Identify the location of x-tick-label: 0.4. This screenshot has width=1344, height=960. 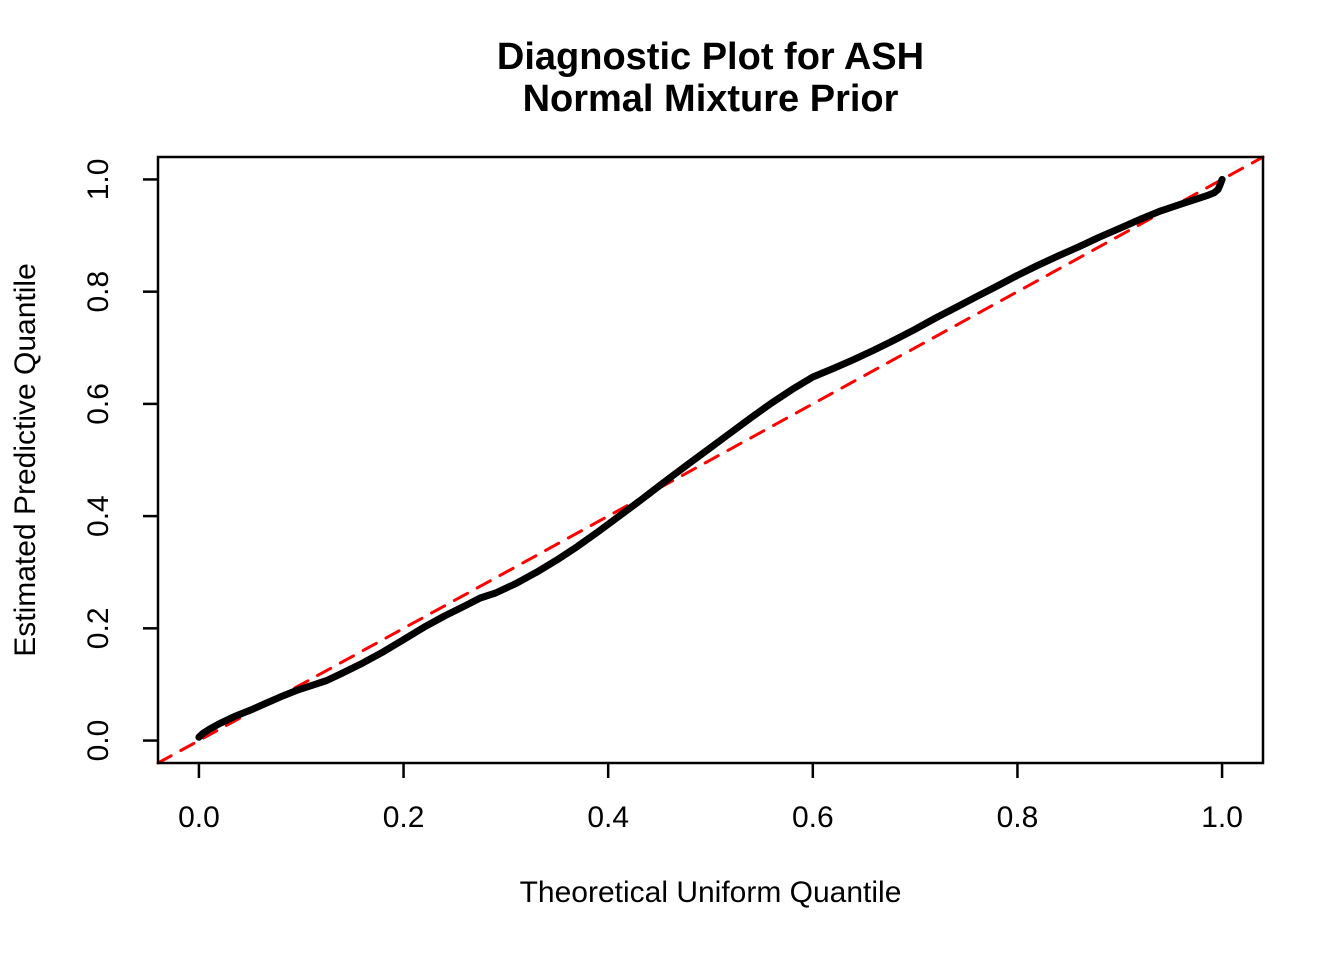
(608, 817).